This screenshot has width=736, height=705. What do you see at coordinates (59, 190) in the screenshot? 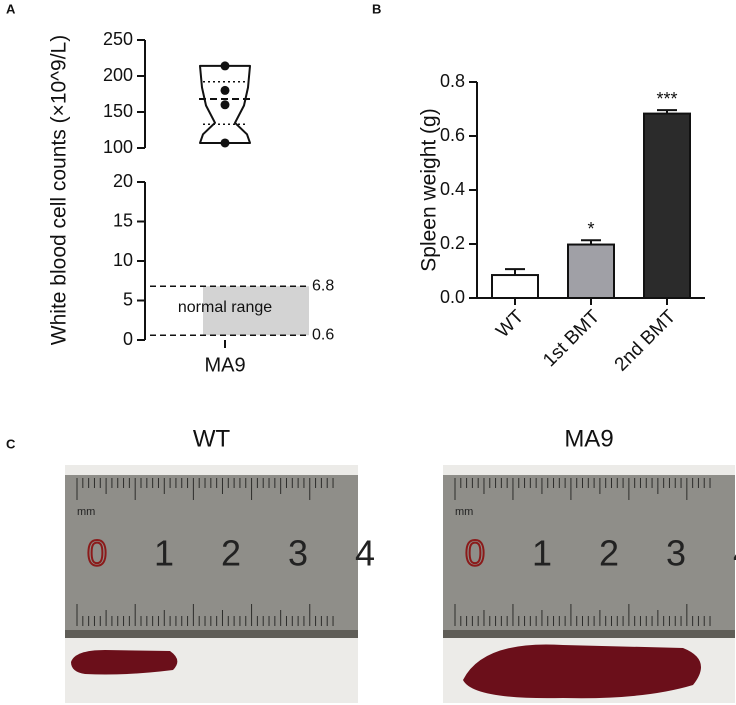
I see `y-axis-label: White blood cell counts (×10^9/L)` at bounding box center [59, 190].